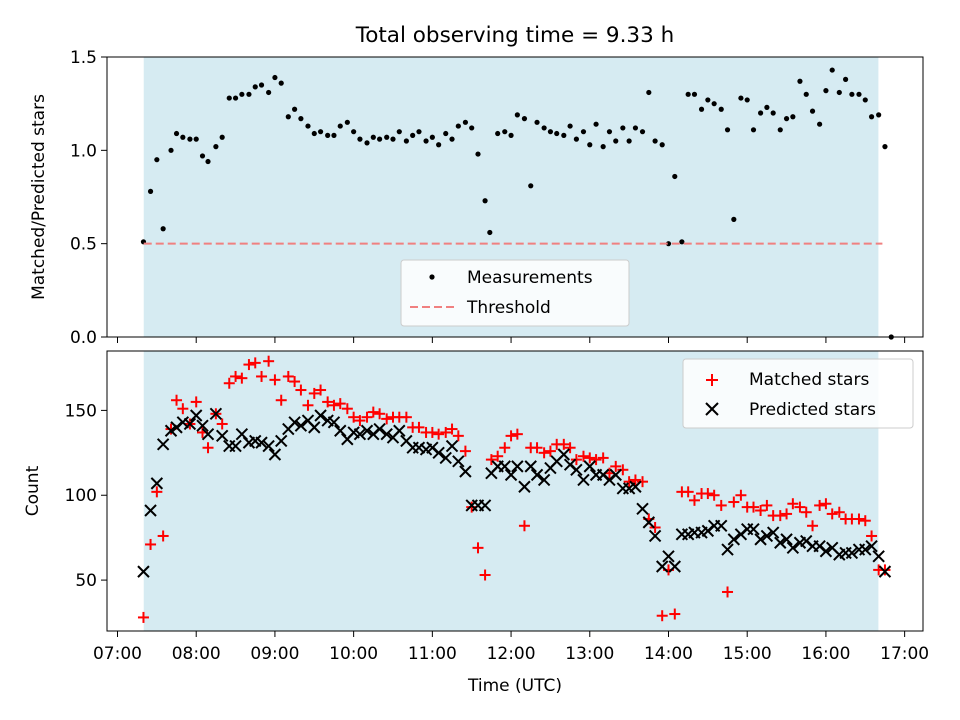 The height and width of the screenshot is (720, 960). What do you see at coordinates (353, 654) in the screenshot?
I see `x-tick-label: 10:00` at bounding box center [353, 654].